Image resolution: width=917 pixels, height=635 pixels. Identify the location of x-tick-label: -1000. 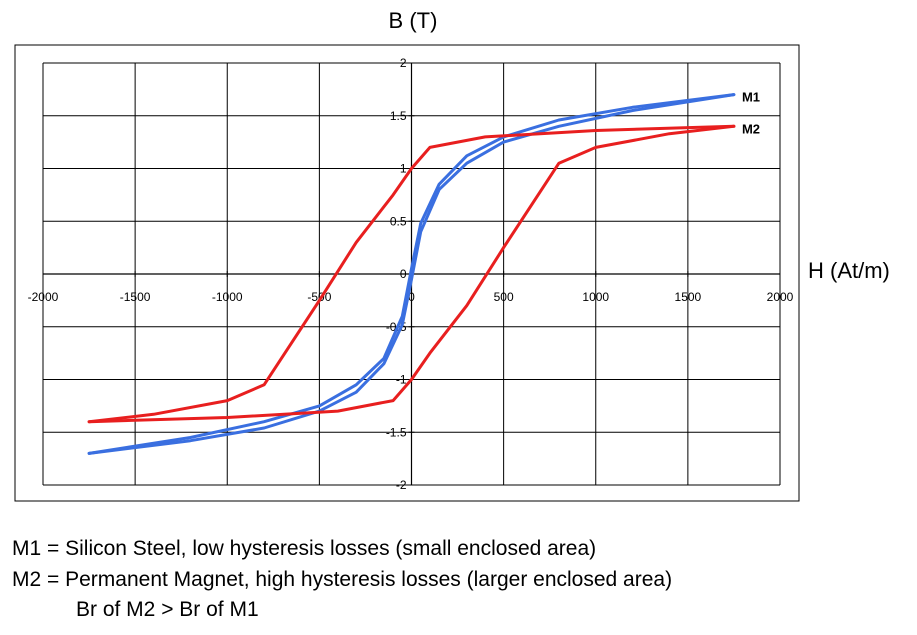
(227, 297).